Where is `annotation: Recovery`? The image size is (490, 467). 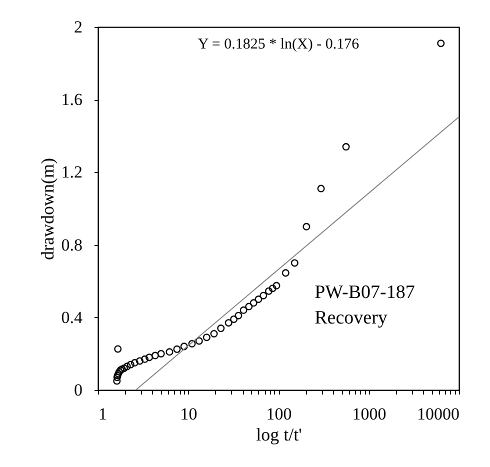 annotation: Recovery is located at coordinates (351, 317).